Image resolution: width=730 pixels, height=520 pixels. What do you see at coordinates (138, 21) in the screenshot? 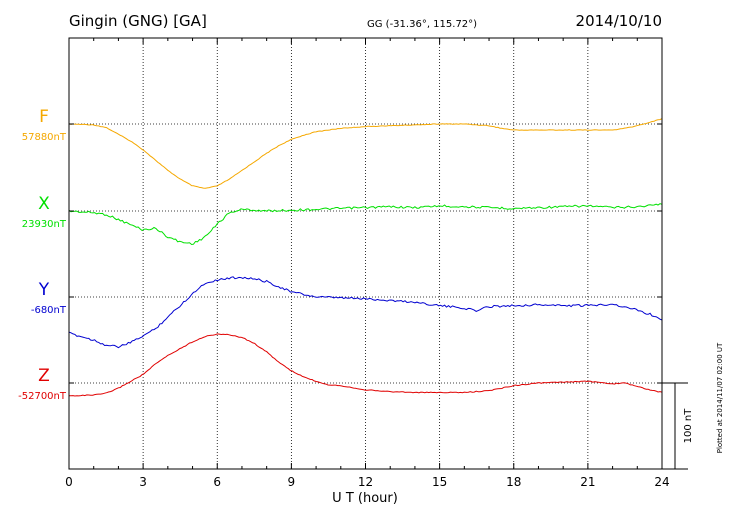
I see `chart-title: Gingin (GNG) [GA]` at bounding box center [138, 21].